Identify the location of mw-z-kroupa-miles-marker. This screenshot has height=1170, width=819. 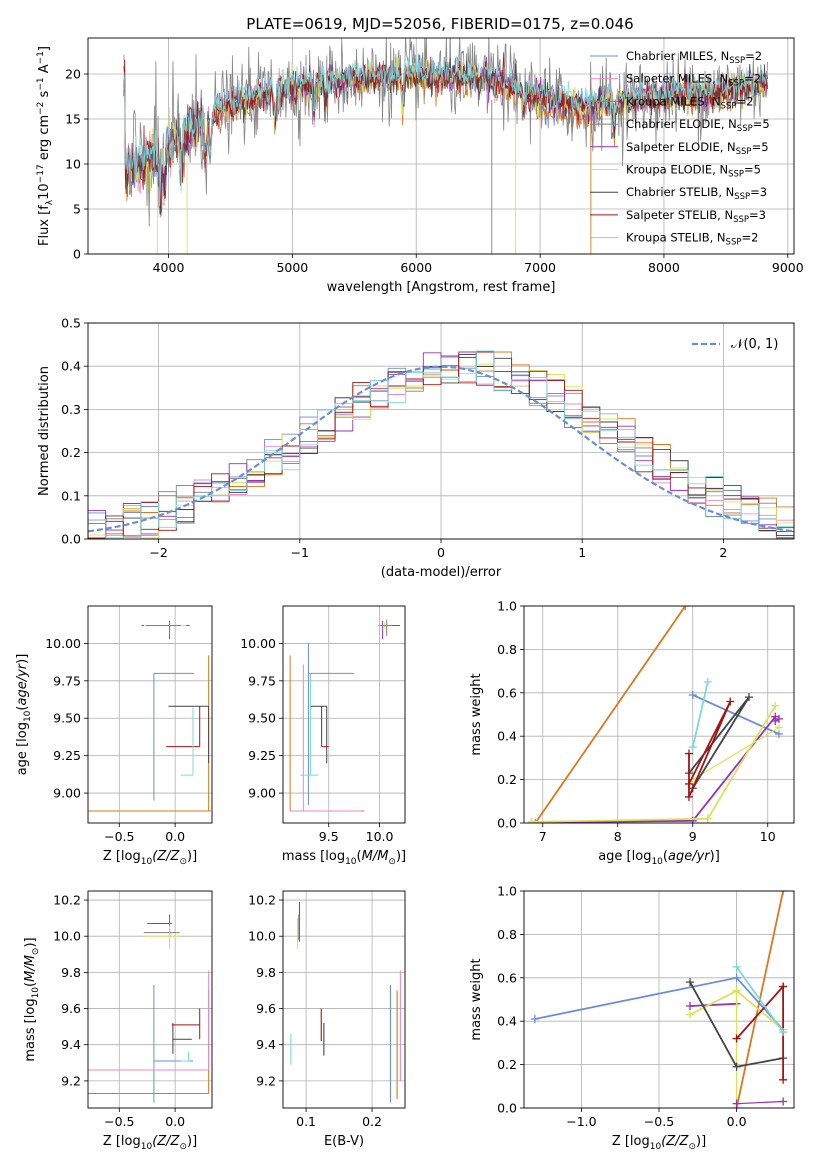
(783, 893).